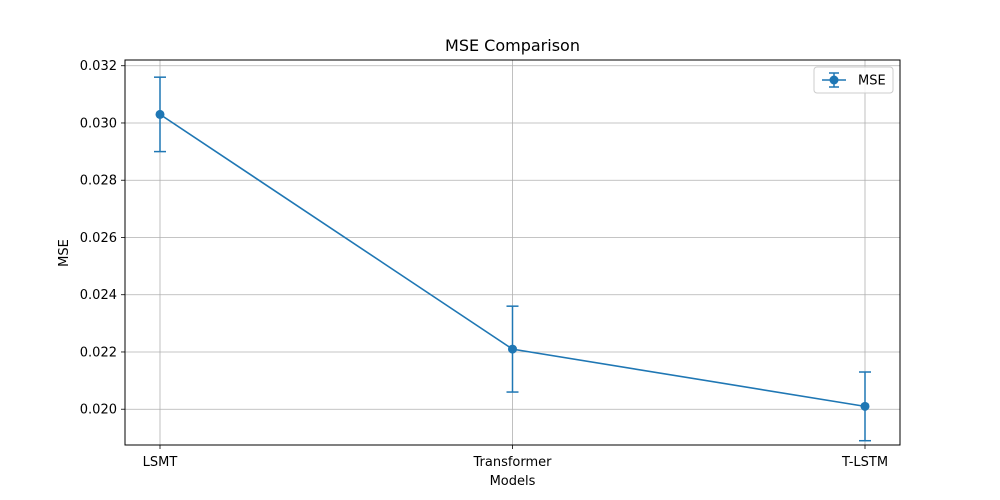 This screenshot has height=500, width=1000. I want to click on y-tick-label: 0.022, so click(98, 352).